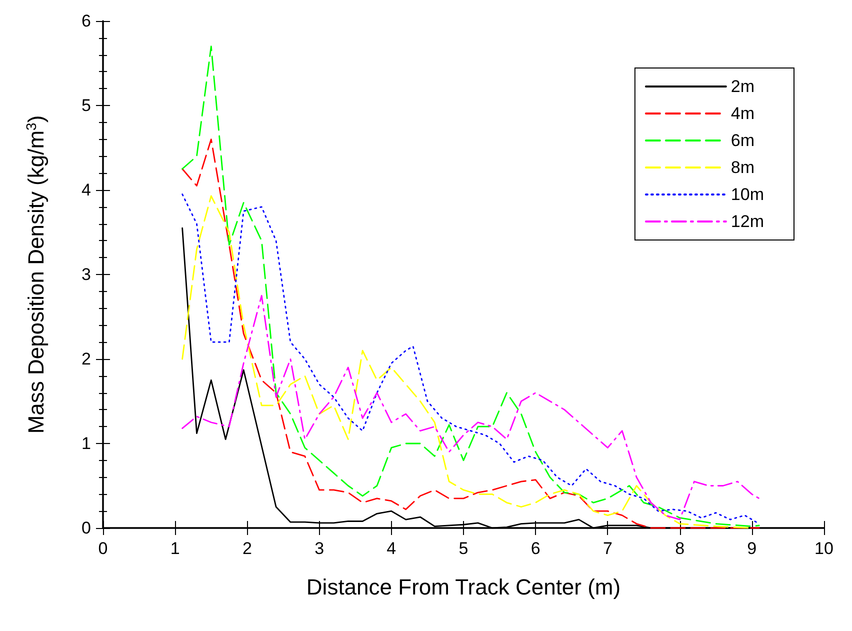 The width and height of the screenshot is (852, 631). What do you see at coordinates (35, 274) in the screenshot?
I see `y-axis-title: Mass Deposition Density (kg/m3)` at bounding box center [35, 274].